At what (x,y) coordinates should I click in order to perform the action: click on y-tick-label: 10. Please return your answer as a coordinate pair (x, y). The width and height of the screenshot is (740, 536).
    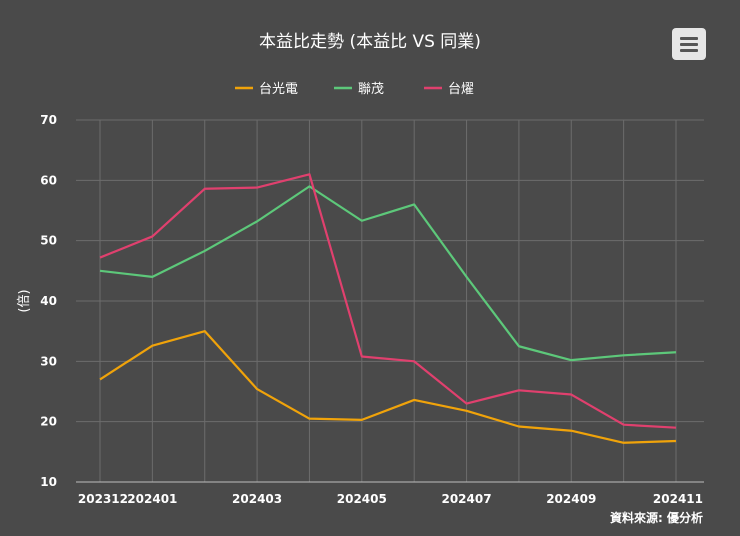
    Looking at the image, I should click on (48, 482).